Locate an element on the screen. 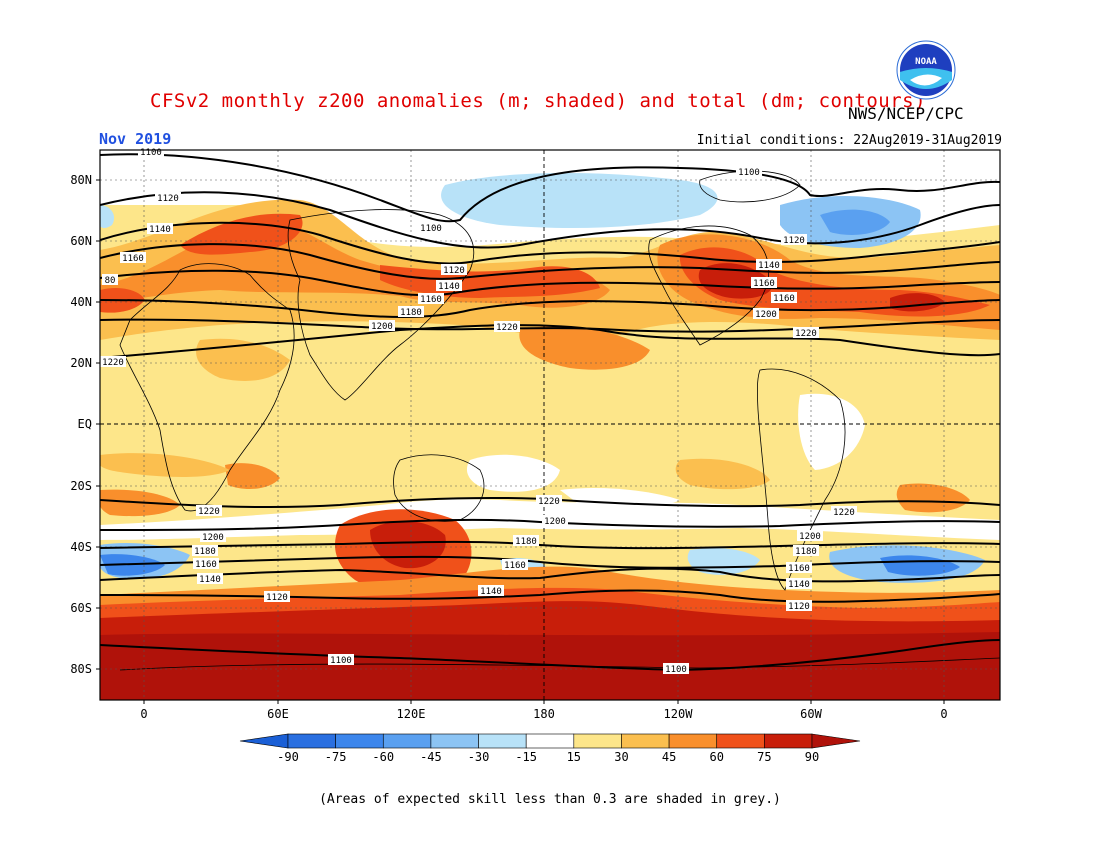 This screenshot has width=1100, height=850. svg-text: 180 is located at coordinates (544, 714).